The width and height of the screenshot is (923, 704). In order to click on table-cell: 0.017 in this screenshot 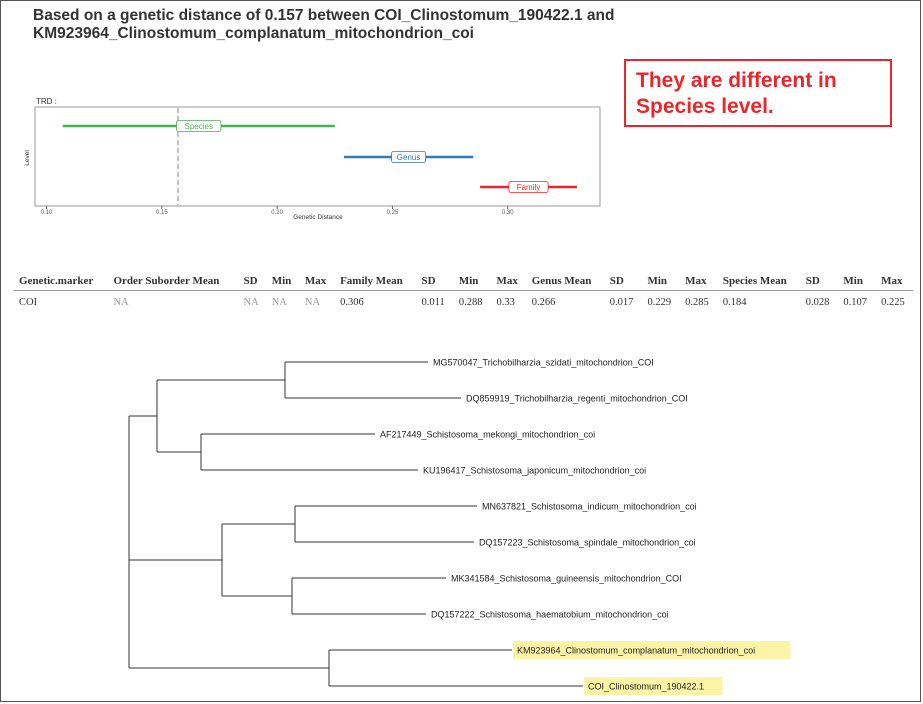, I will do `click(621, 302)`.